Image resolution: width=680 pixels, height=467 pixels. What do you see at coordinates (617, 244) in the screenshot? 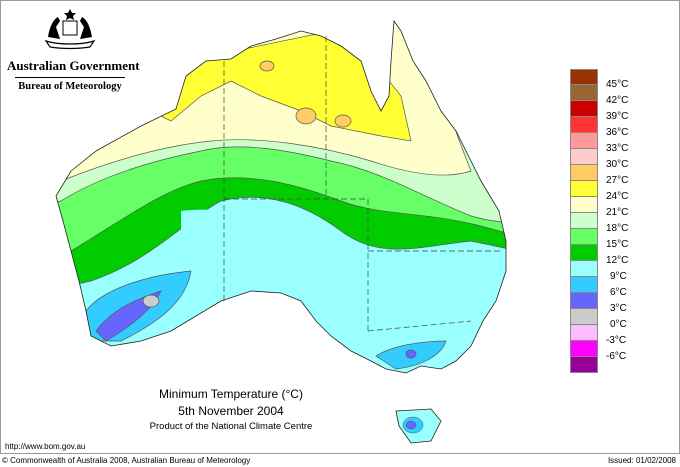
I see `legend-label: 15°C` at bounding box center [617, 244].